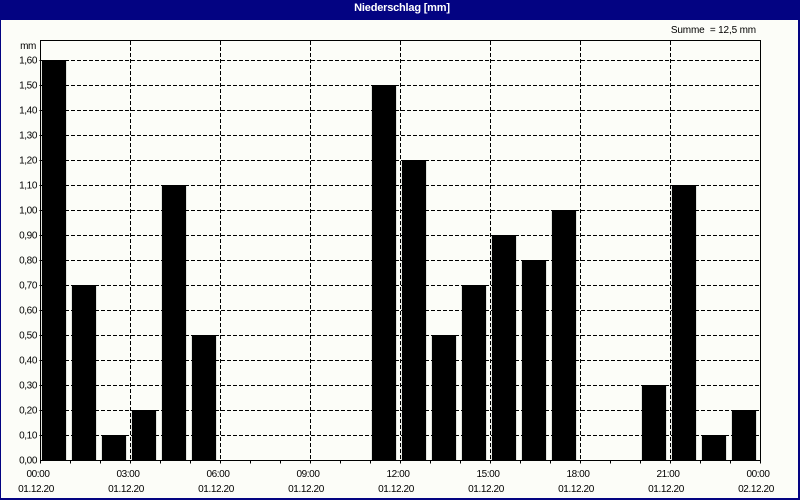  Describe the element at coordinates (308, 474) in the screenshot. I see `svg-text: 09:00` at that location.